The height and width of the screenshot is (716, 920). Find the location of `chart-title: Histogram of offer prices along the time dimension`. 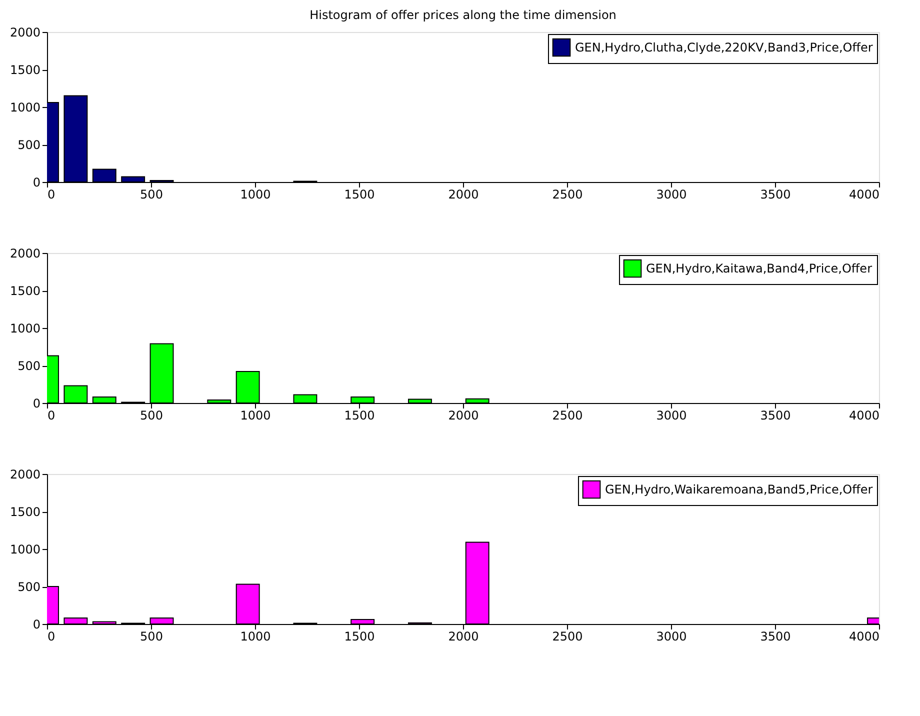

chart-title: Histogram of offer prices along the time dimension is located at coordinates (463, 15).